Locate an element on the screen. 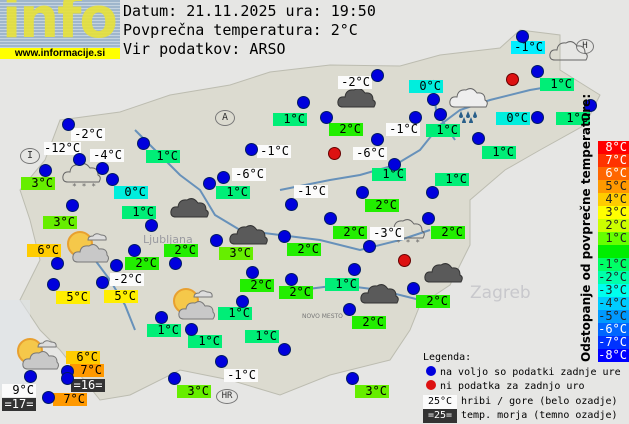  scale-row: 8°C is located at coordinates (613, 147).